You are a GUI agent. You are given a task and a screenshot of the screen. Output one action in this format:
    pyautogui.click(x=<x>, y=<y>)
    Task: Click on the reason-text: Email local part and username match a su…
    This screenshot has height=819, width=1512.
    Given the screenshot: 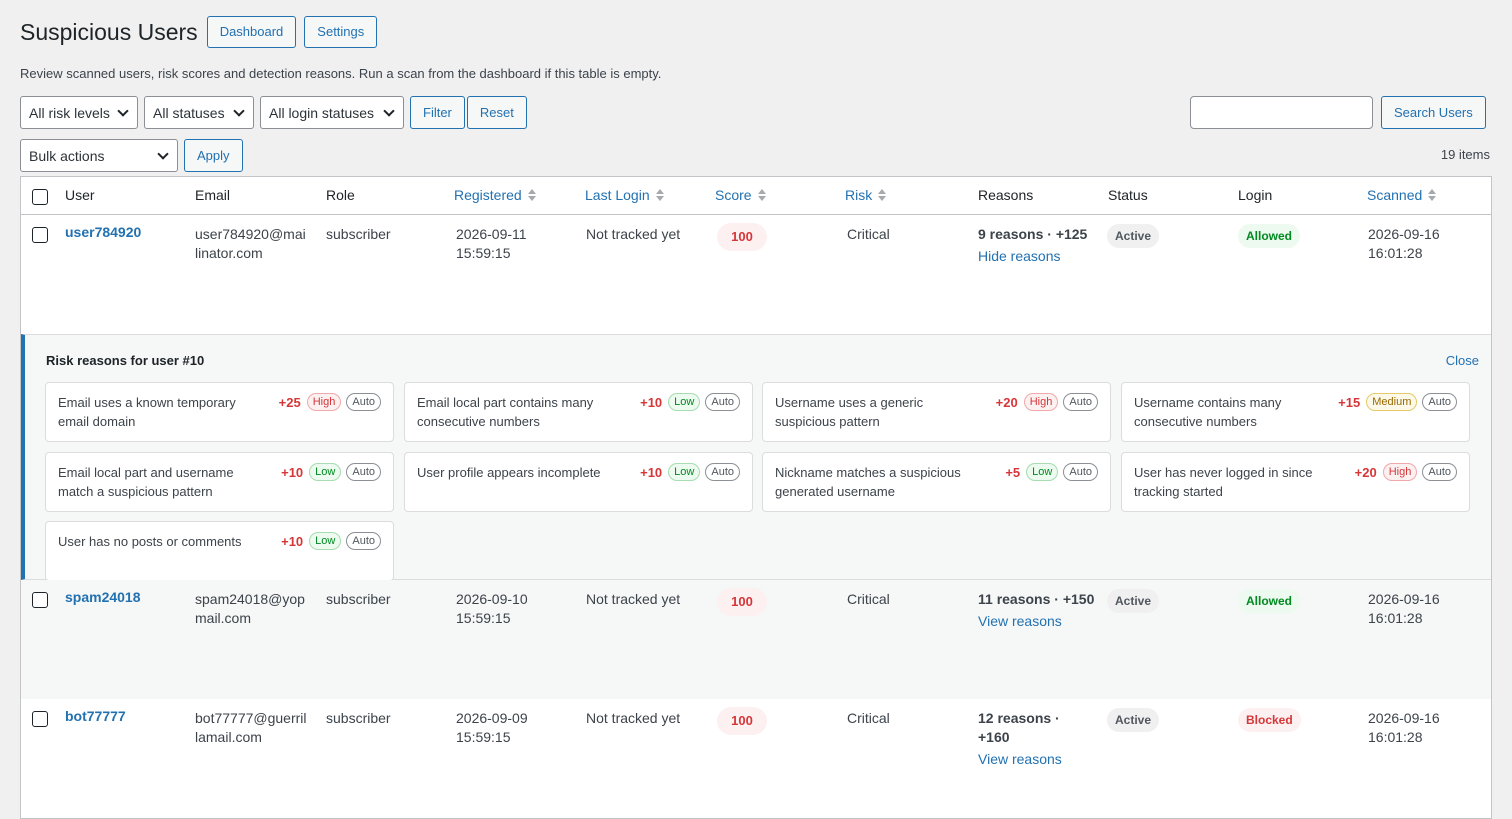 What is the action you would take?
    pyautogui.click(x=146, y=482)
    